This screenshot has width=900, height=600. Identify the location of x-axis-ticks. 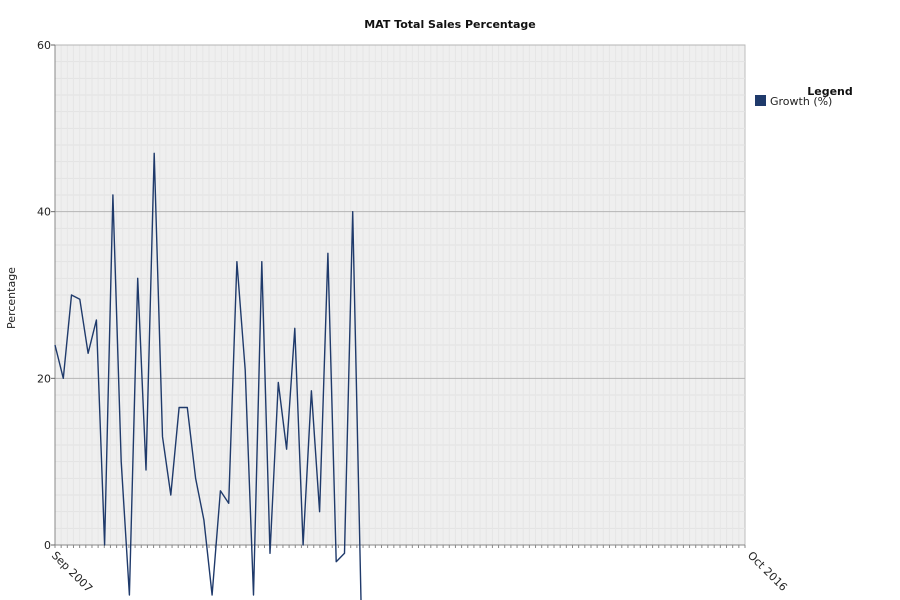
(400, 546).